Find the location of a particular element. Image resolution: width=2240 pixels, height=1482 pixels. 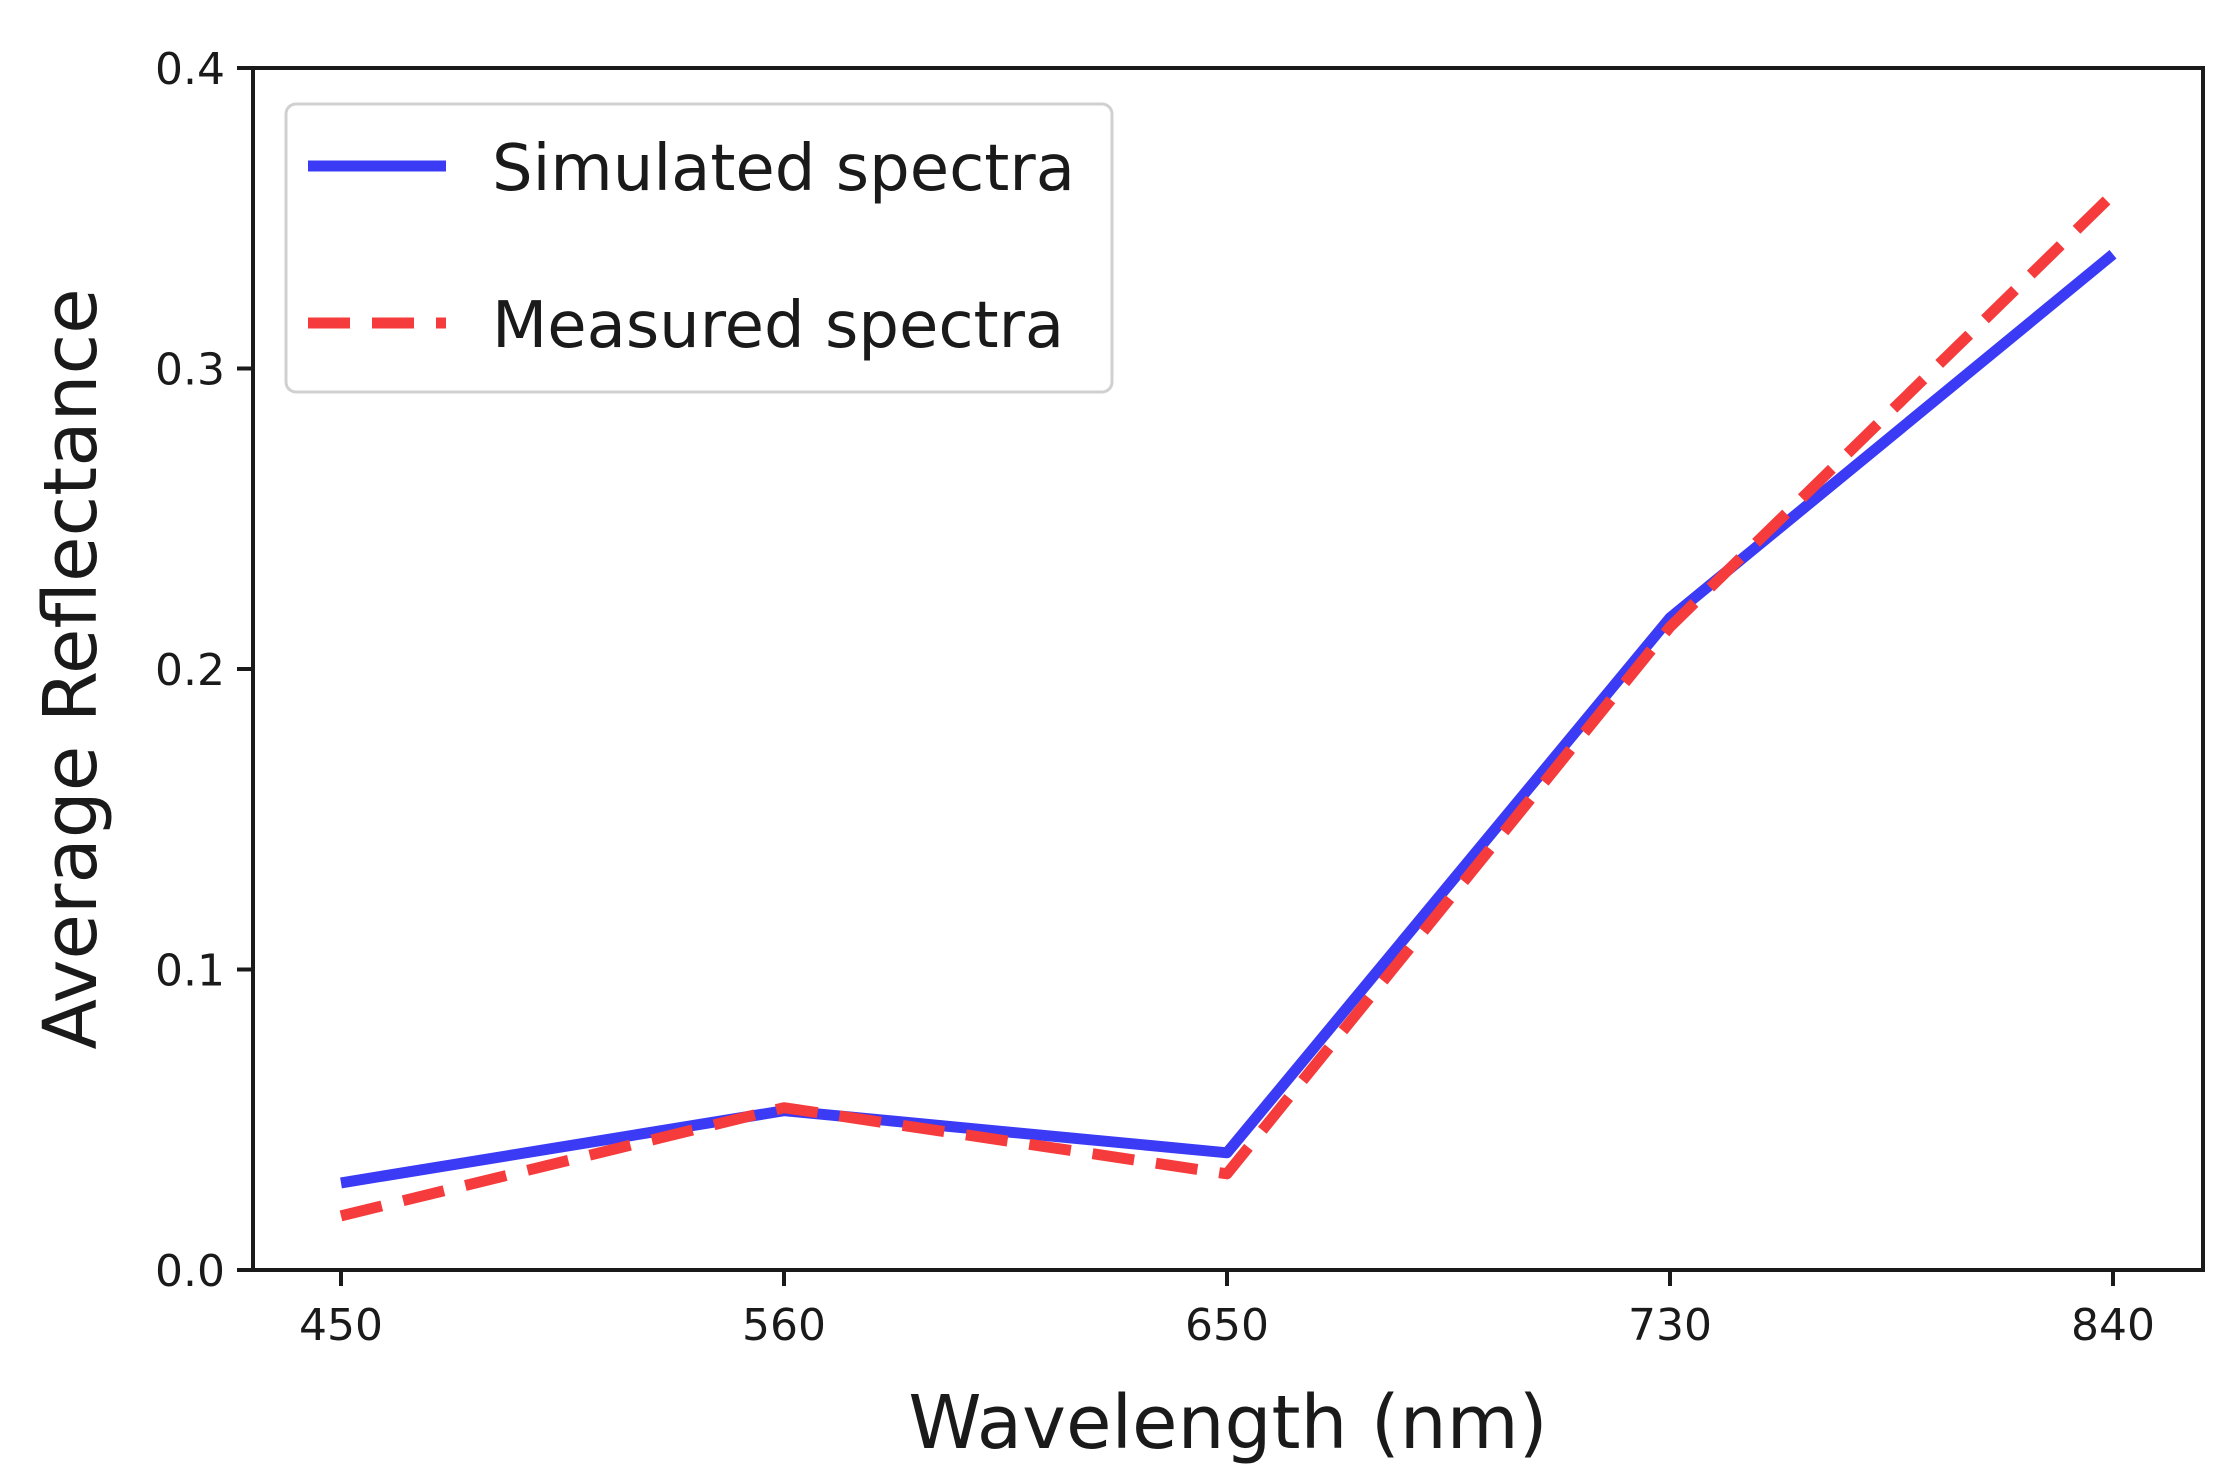

y-tick-label: 0.1 is located at coordinates (190, 971).